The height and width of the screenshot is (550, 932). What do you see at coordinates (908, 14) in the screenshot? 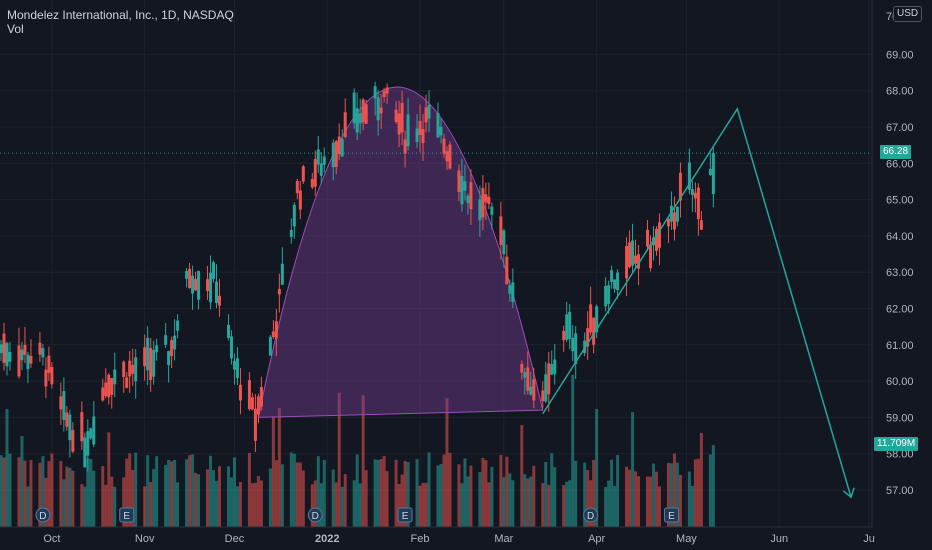
I see `currency-button: USD` at bounding box center [908, 14].